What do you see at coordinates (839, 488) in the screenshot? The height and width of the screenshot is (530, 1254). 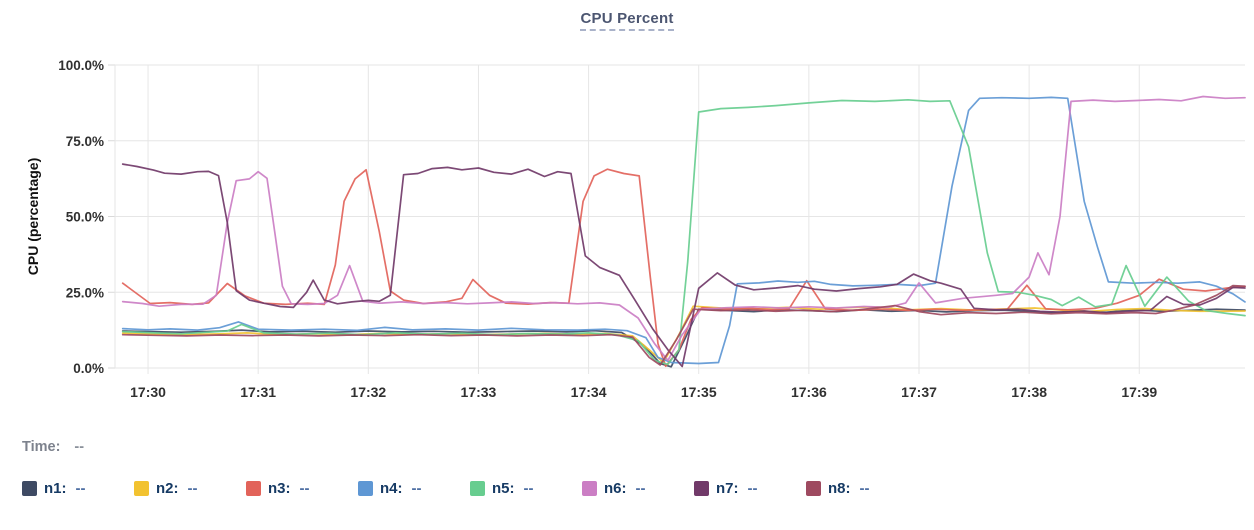 I see `legend-label-n8: n8:` at bounding box center [839, 488].